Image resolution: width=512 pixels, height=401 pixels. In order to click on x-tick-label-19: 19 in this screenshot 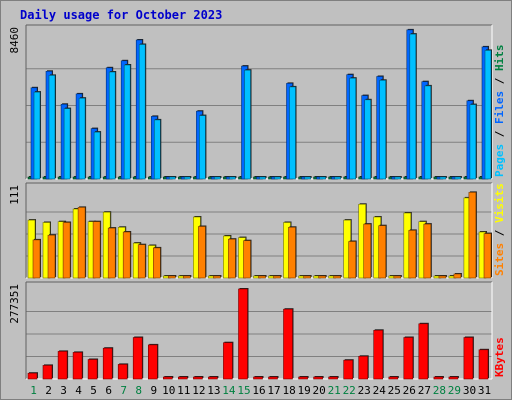, I will do `click(303, 390)`.